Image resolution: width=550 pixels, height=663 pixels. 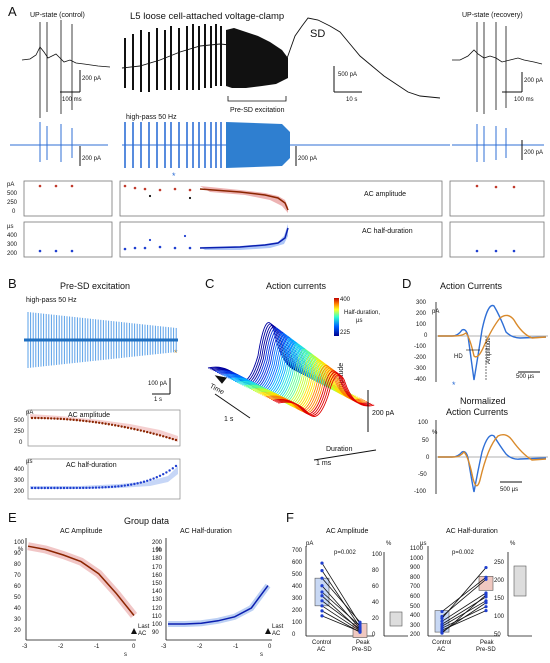 I want to click on f-amp-pct-box, so click(x=396, y=619).